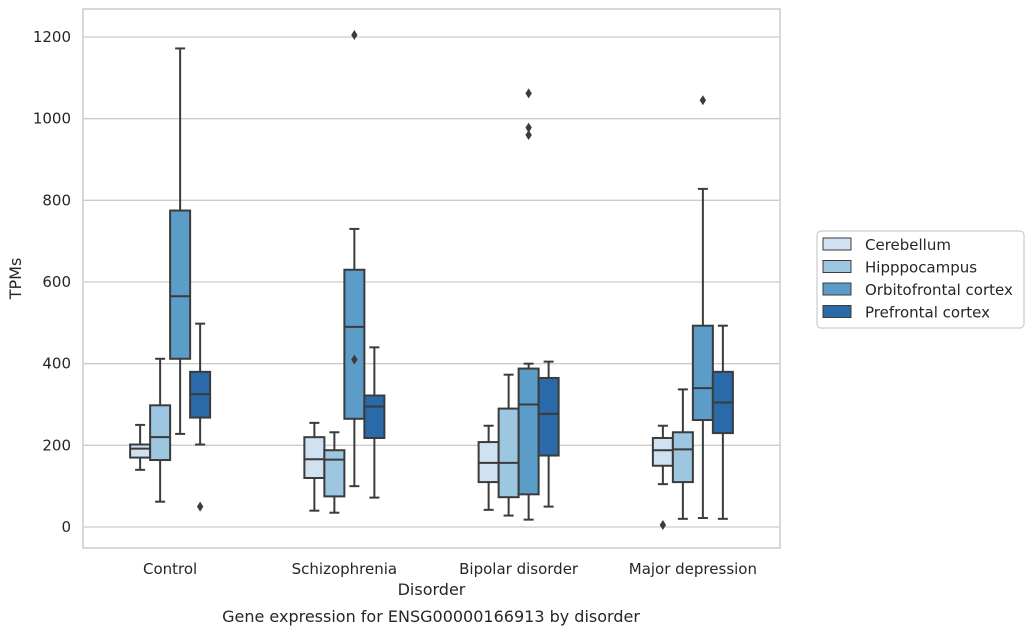 The image size is (1032, 634). Describe the element at coordinates (56, 282) in the screenshot. I see `y-tick-label: 600` at that location.